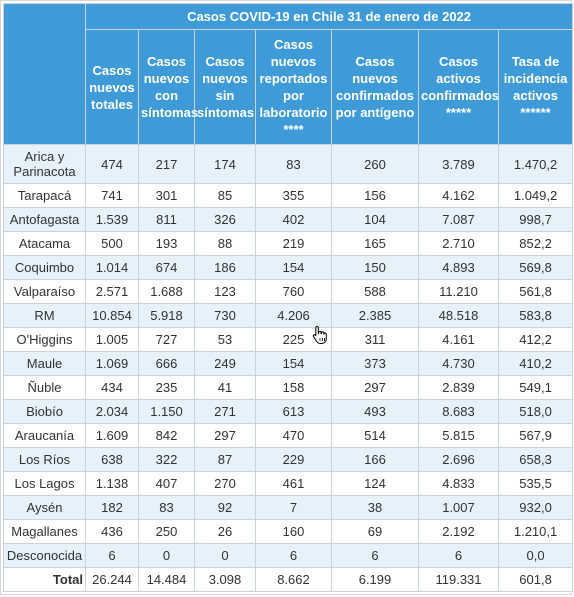  Describe the element at coordinates (225, 243) in the screenshot. I see `value-cell: 88` at that location.